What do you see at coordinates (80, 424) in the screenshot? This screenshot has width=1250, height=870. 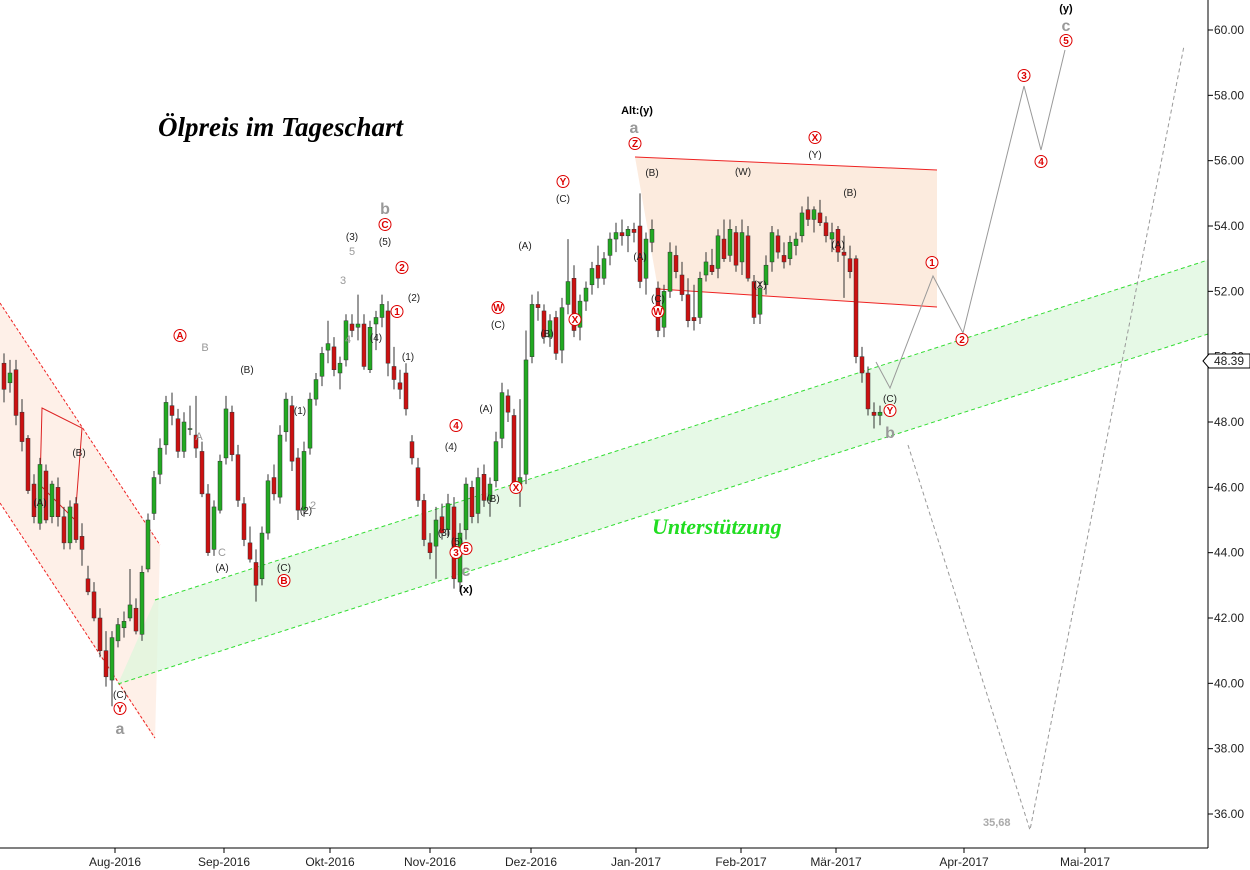 I see `falling-channel-upper` at bounding box center [80, 424].